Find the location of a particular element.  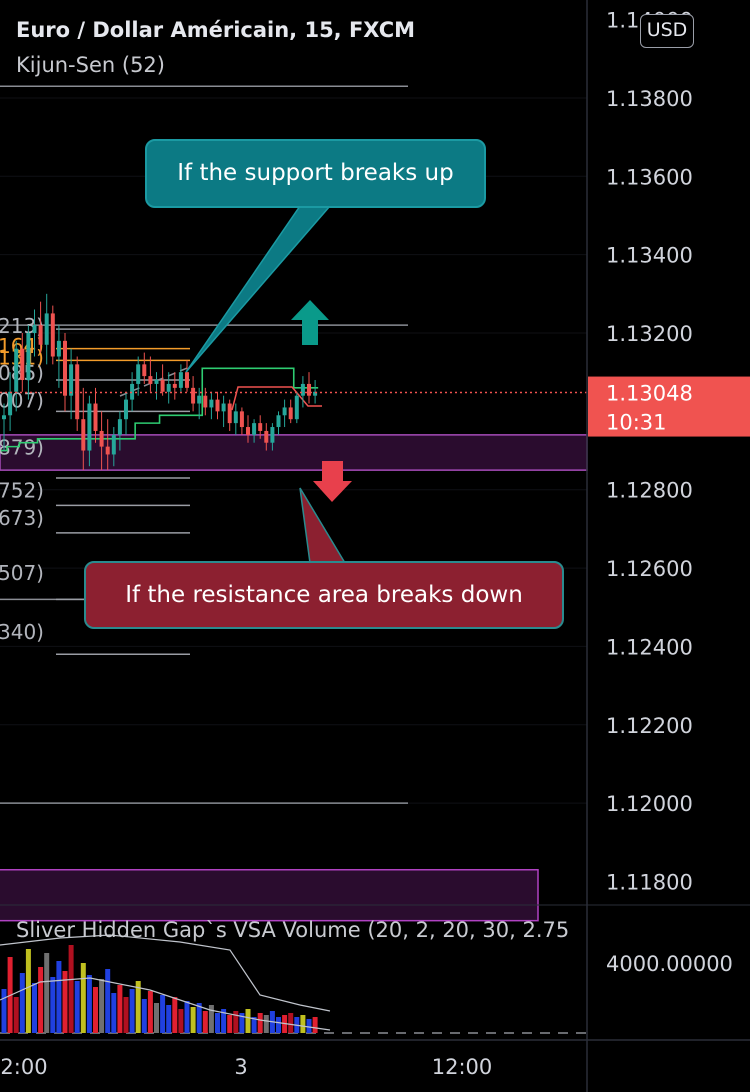

price-axis-label: 1.12200 is located at coordinates (649, 726).